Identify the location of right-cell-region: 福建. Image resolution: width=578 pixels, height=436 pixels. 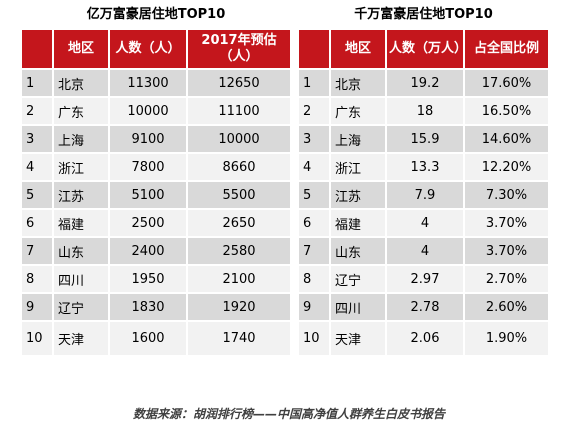
(358, 223).